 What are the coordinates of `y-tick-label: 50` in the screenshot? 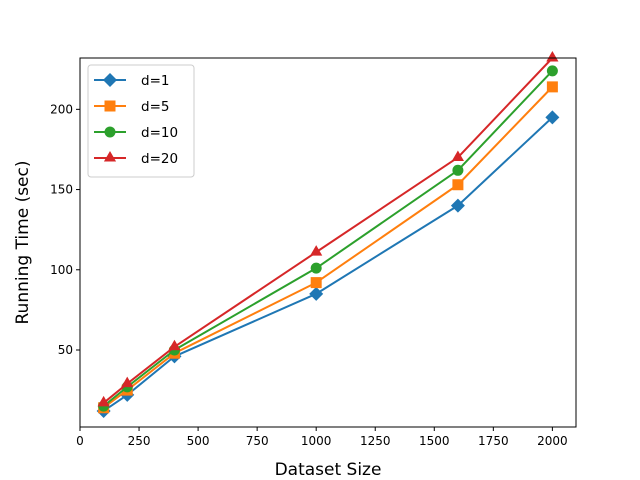 It's located at (65, 350).